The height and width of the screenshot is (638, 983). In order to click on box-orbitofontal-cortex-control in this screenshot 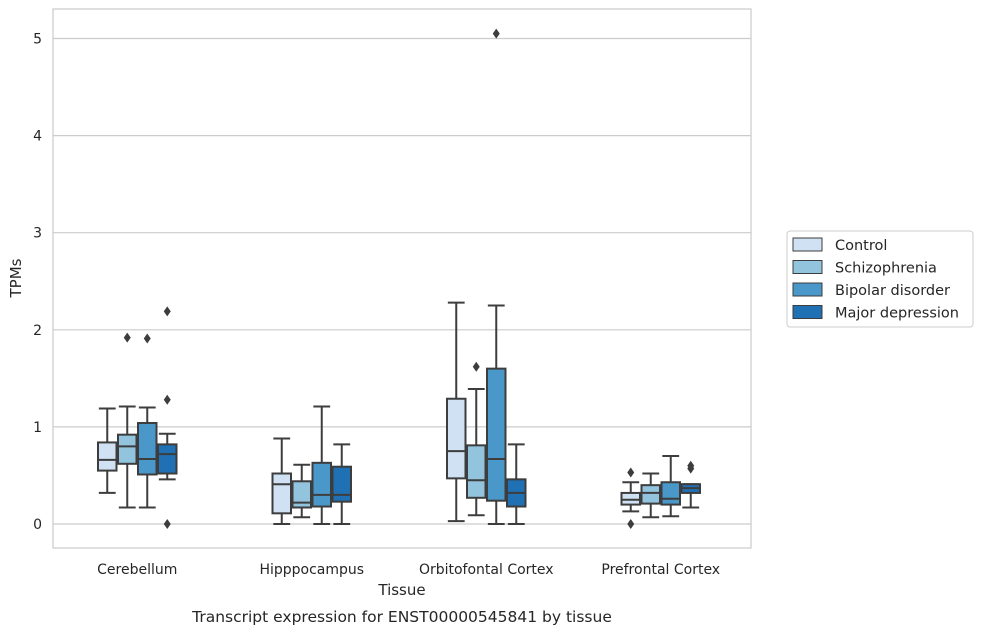, I will do `click(456, 412)`.